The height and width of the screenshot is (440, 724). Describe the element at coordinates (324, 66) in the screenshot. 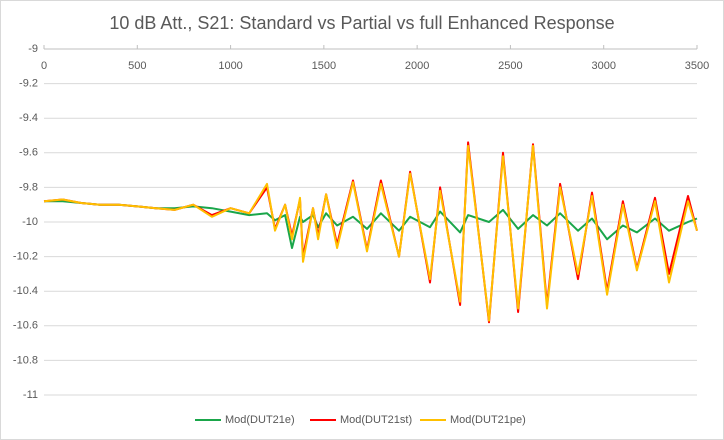

I see `x-tick-label: 1500` at that location.